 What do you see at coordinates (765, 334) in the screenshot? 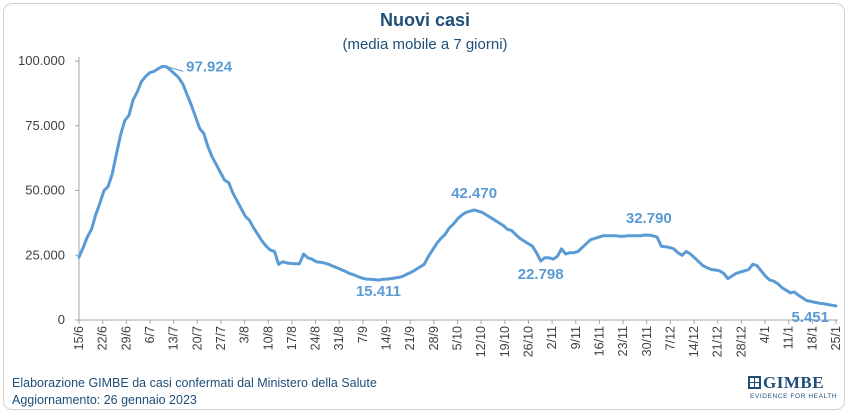
I see `x-tick-label: 4/1` at bounding box center [765, 334].